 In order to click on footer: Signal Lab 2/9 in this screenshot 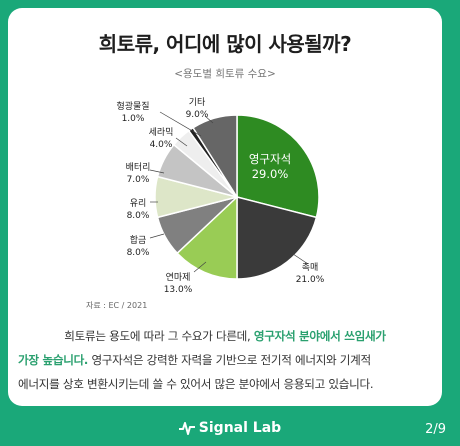, I will do `click(230, 428)`.